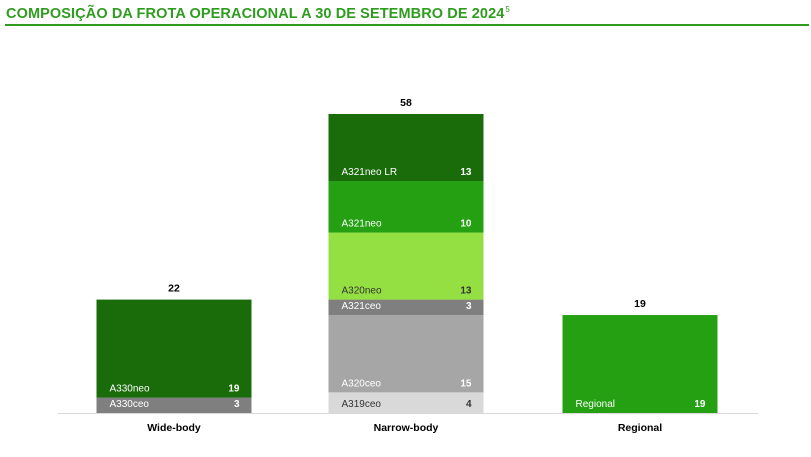  What do you see at coordinates (469, 306) in the screenshot?
I see `segment-value-a321ceo: 3` at bounding box center [469, 306].